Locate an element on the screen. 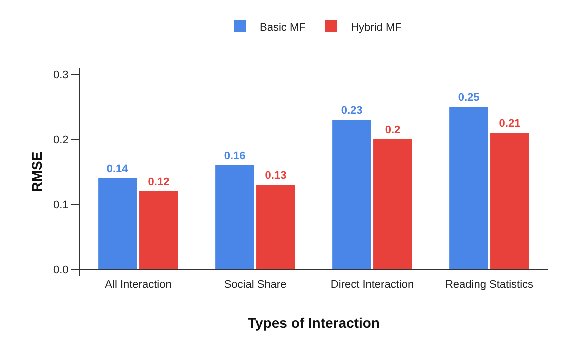 The width and height of the screenshot is (568, 341). data-label: 0.23 is located at coordinates (352, 111).